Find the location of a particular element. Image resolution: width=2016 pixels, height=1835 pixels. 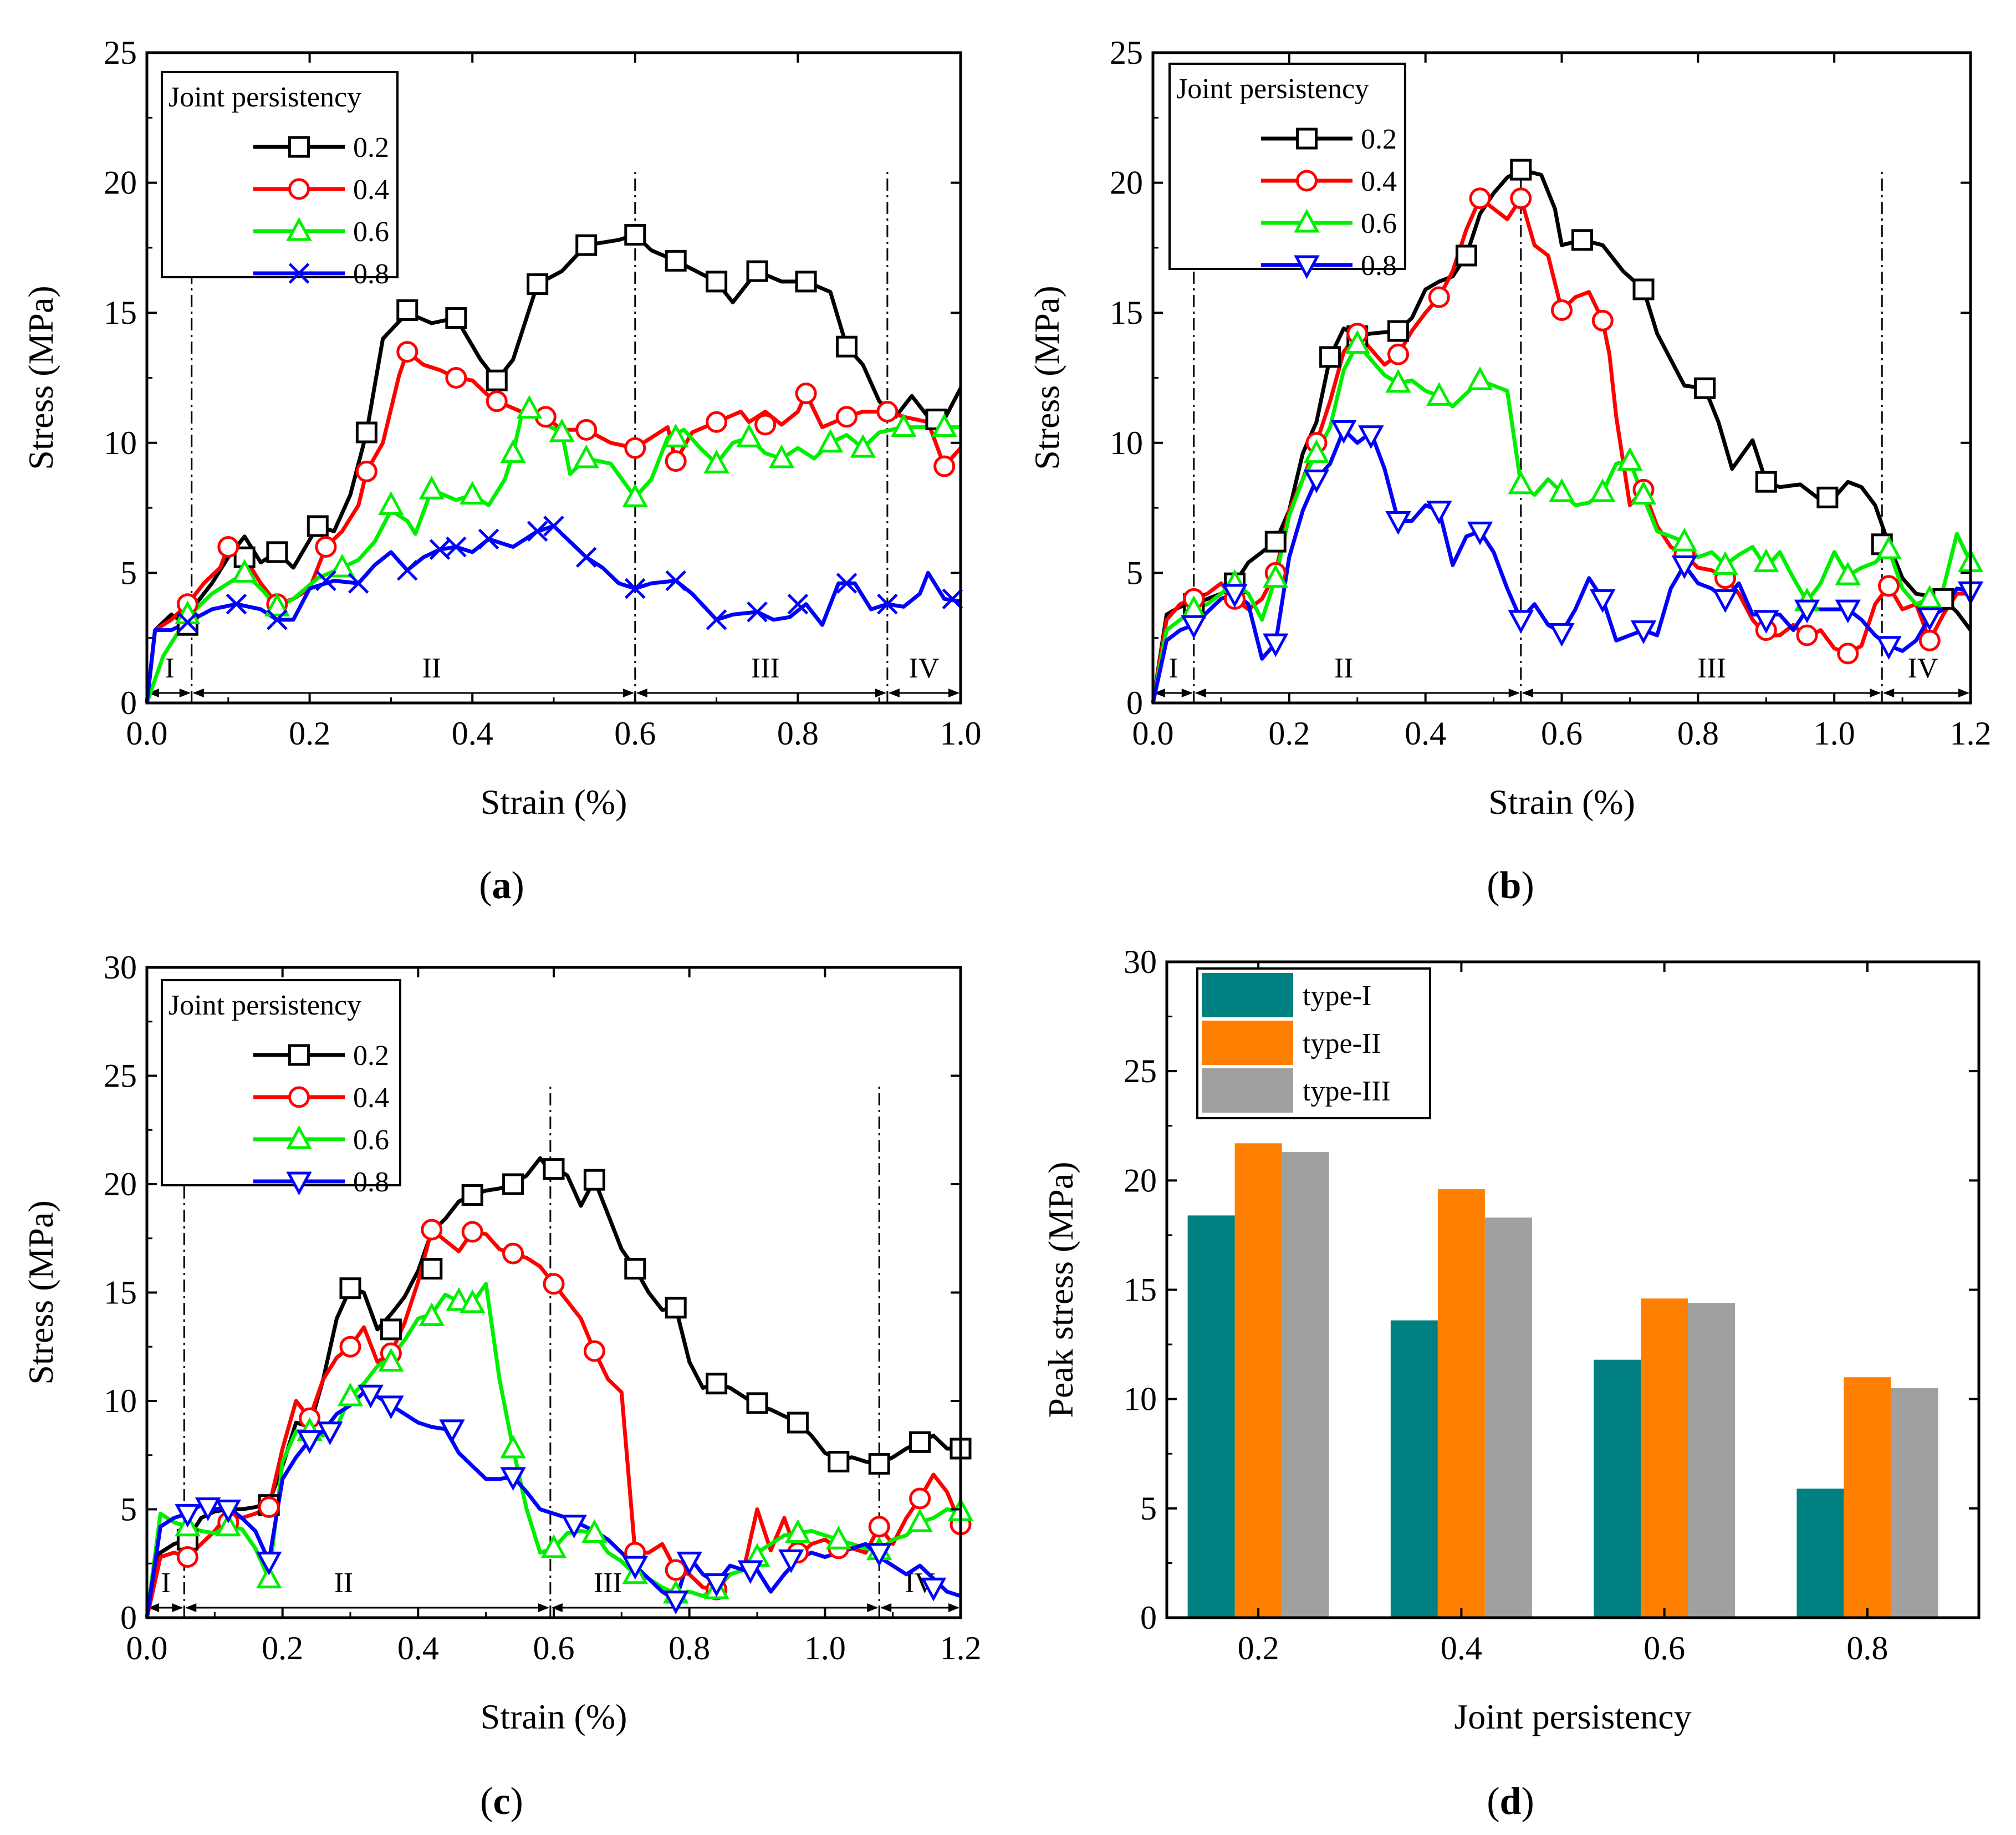

y-tick-label: 25 is located at coordinates (1126, 52).